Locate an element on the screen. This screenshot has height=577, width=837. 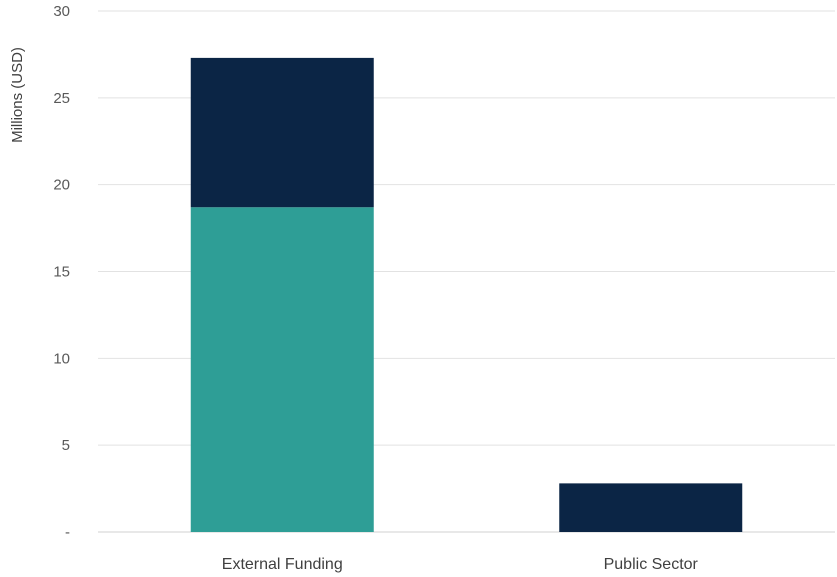
y-axis-ticks: - 5 10 15 20 25 30 is located at coordinates (61, 272).